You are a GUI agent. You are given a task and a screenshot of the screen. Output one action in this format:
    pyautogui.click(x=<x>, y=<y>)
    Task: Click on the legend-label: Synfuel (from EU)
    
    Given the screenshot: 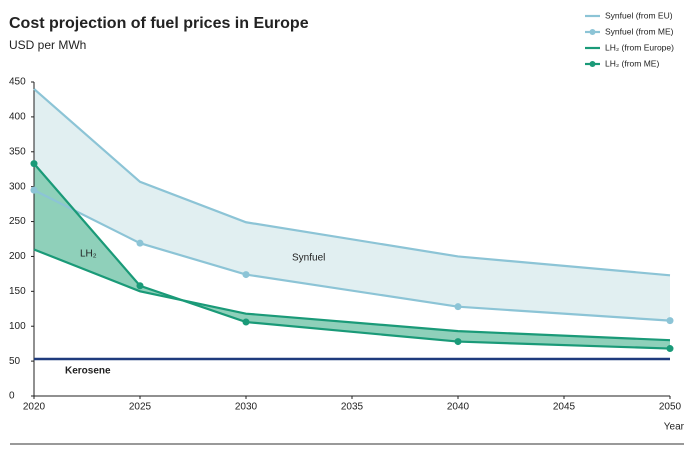 What is the action you would take?
    pyautogui.click(x=639, y=15)
    